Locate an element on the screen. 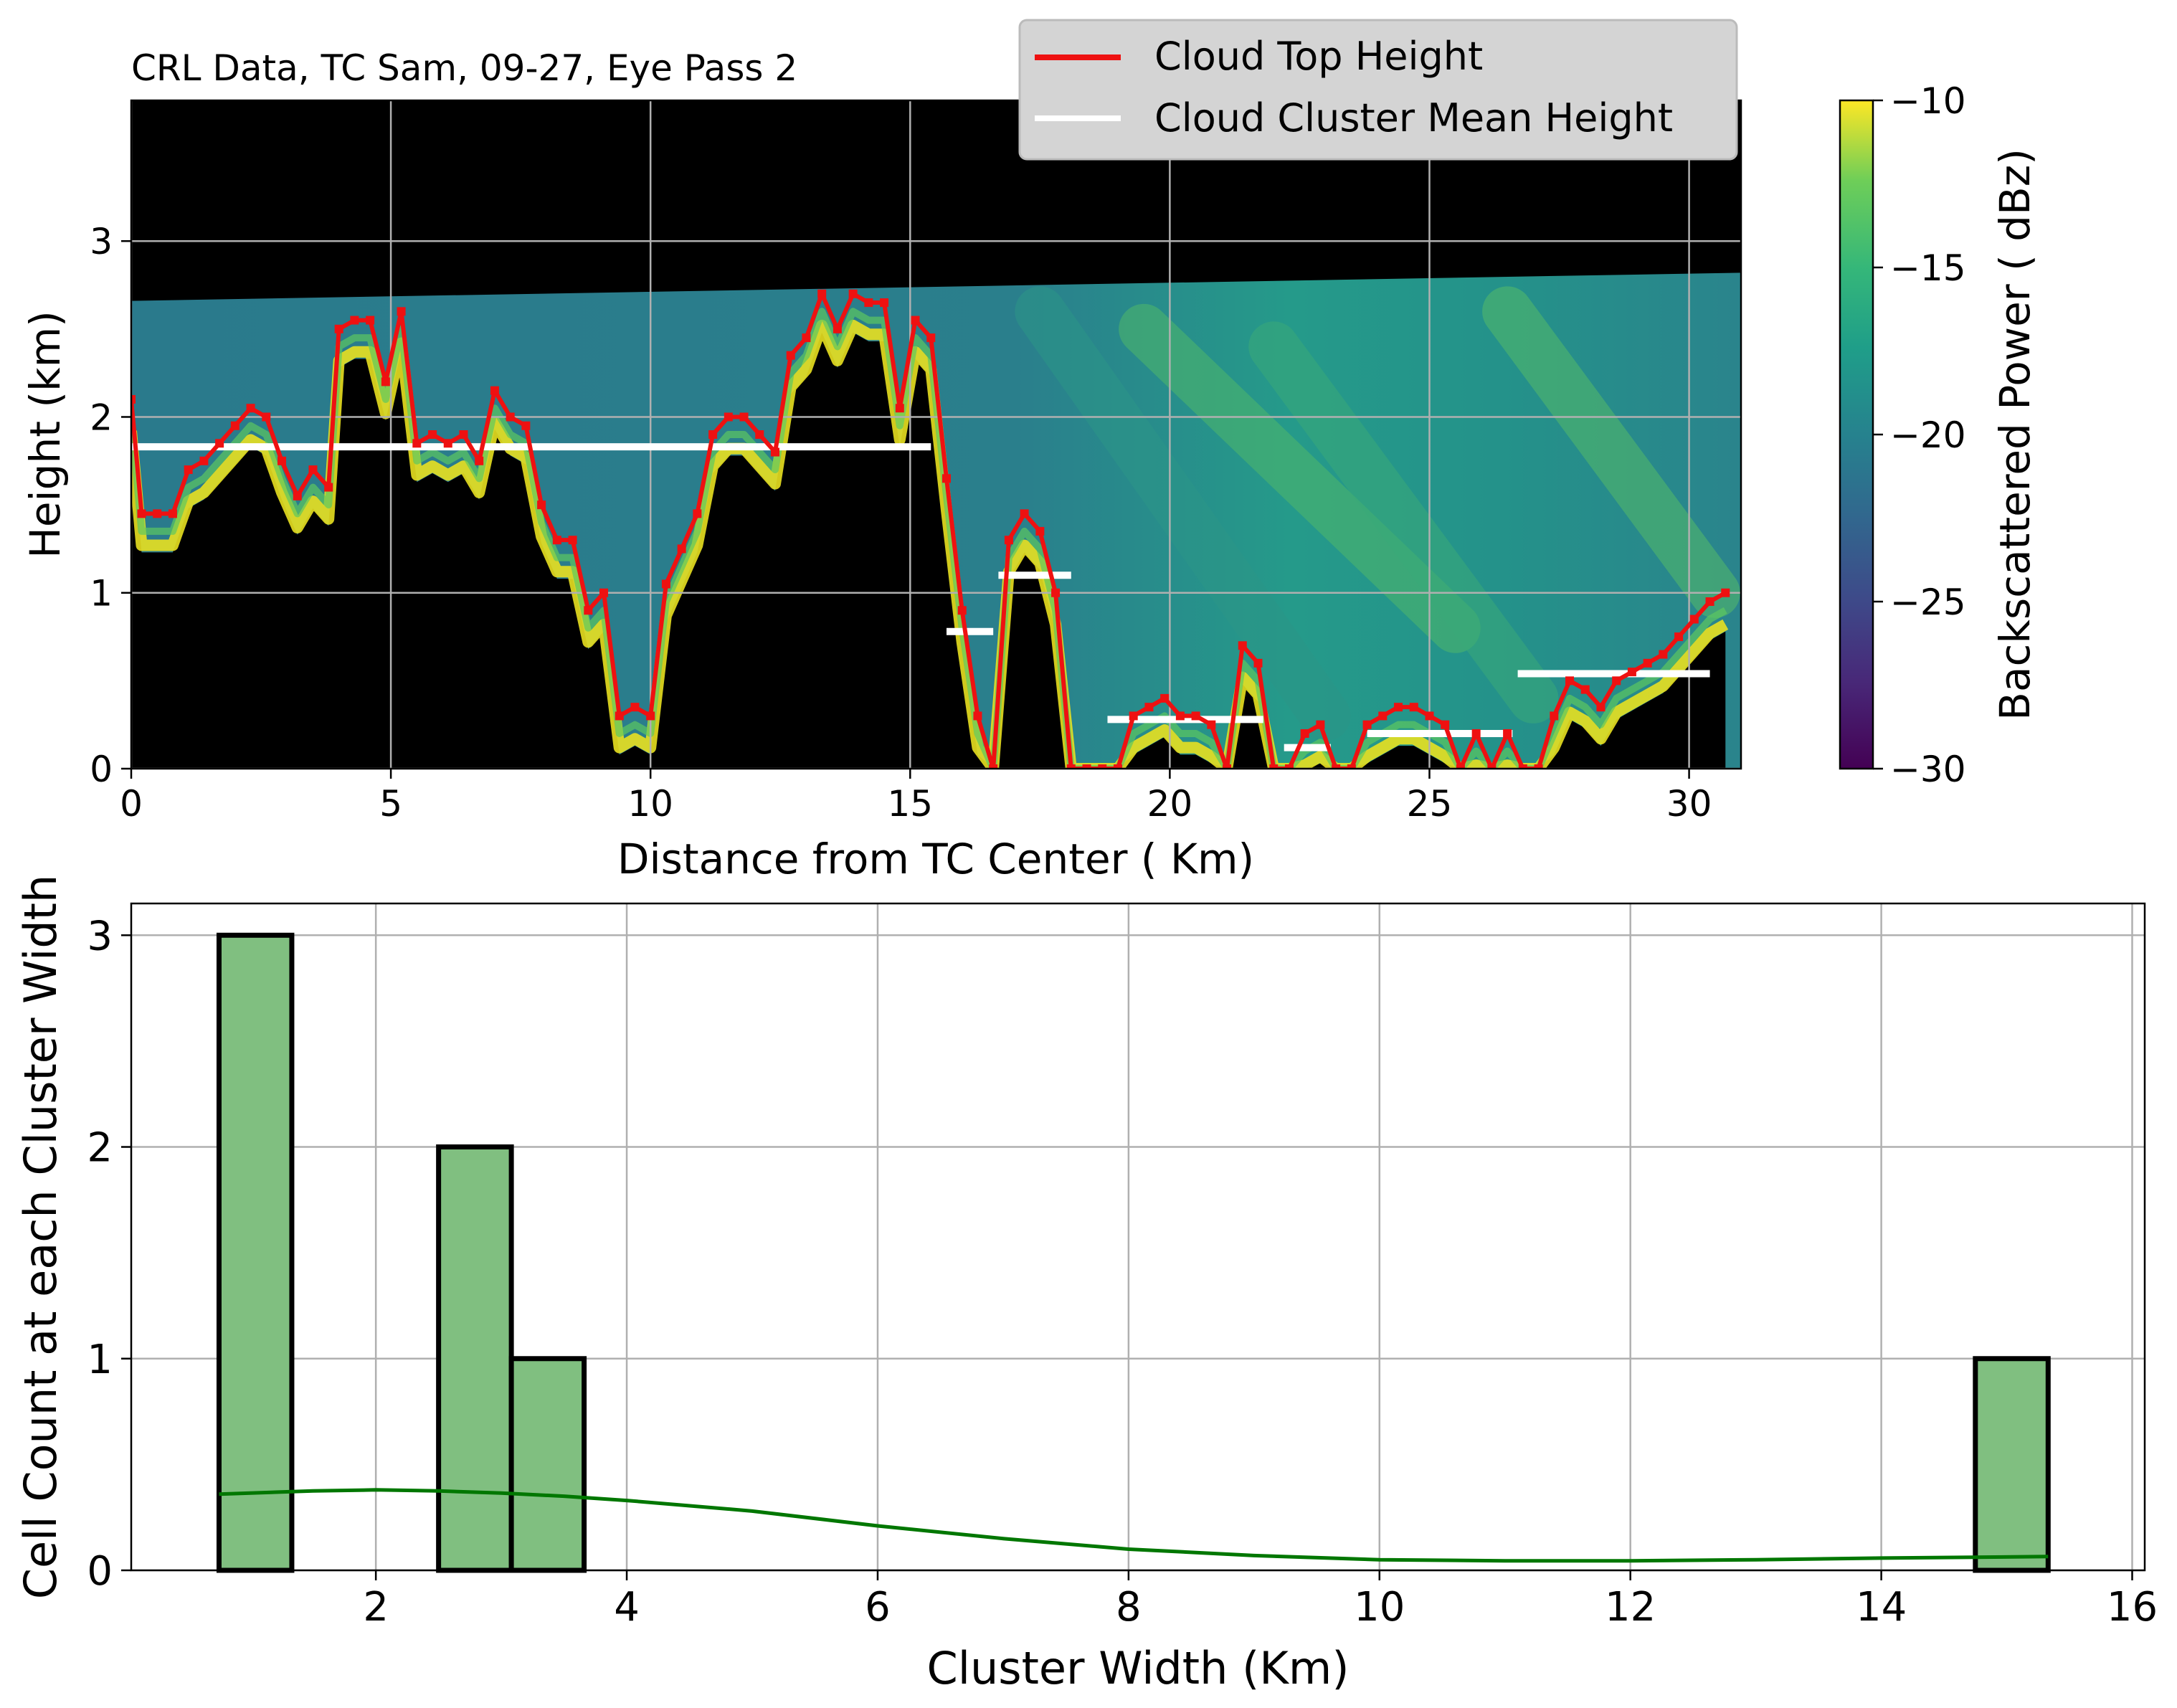 This screenshot has height=1708, width=2177. top-chart-title: CRL Data, TC Sam, 09-27, Eye Pass 2 is located at coordinates (464, 68).